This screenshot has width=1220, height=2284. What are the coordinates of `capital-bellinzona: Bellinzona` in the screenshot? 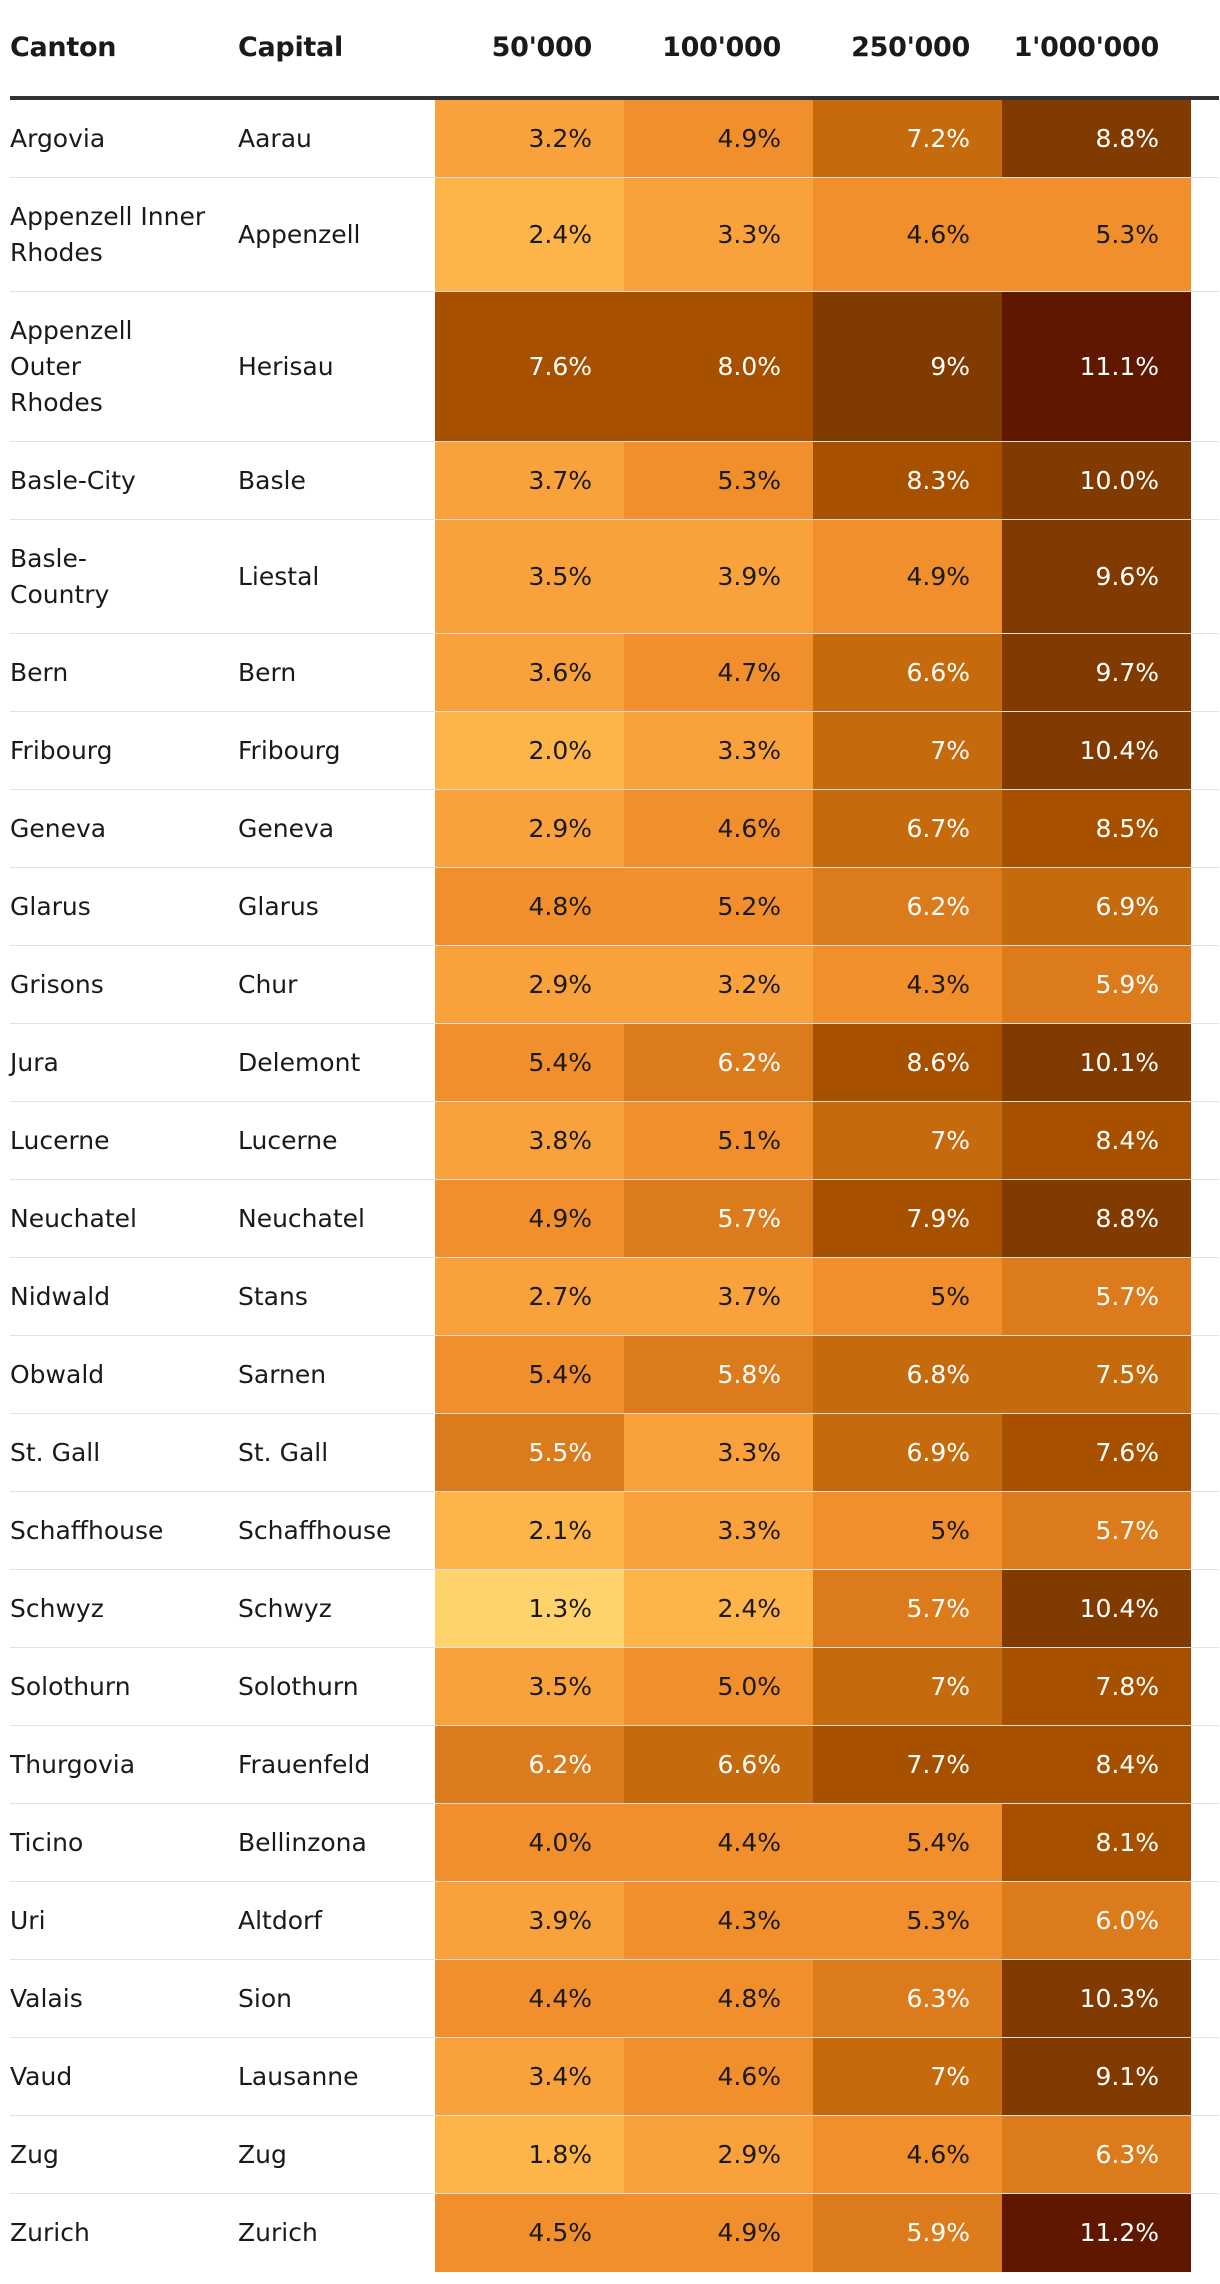 It's located at (336, 1842).